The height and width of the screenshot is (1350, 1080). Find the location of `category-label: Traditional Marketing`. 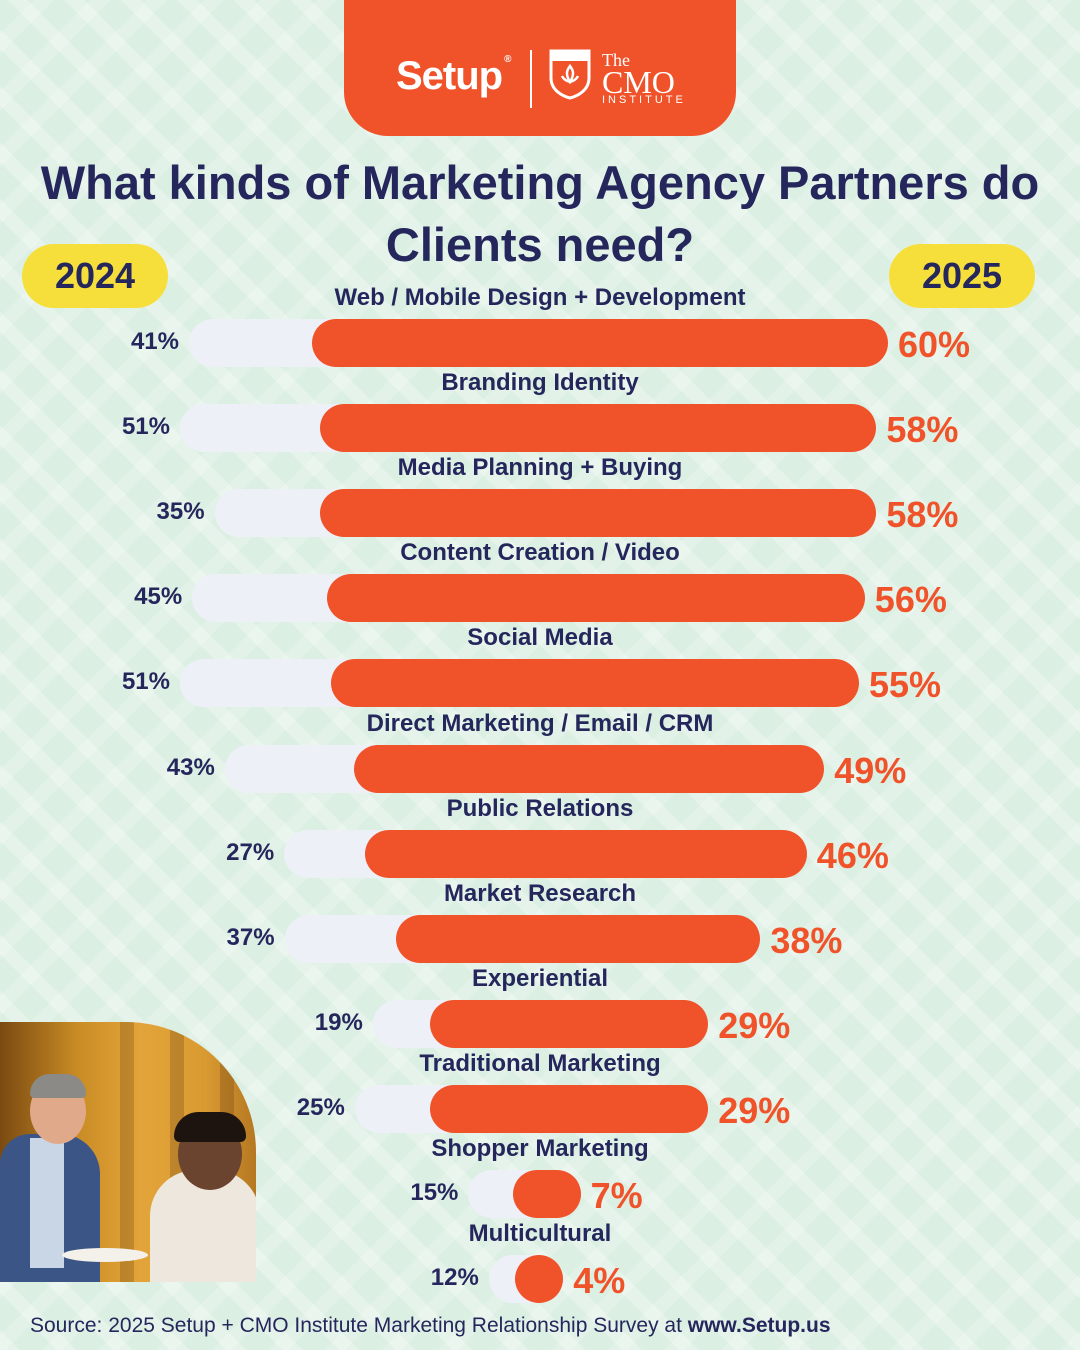

category-label: Traditional Marketing is located at coordinates (540, 1063).